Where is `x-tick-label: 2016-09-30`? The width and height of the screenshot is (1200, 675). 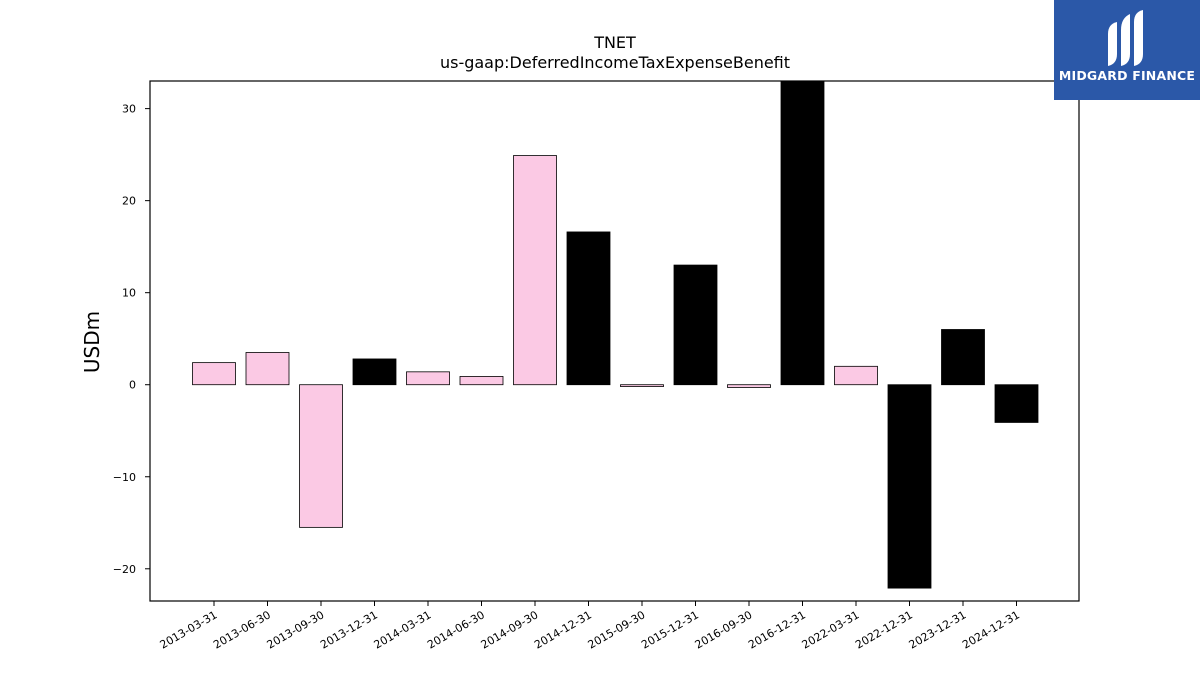 x-tick-label: 2016-09-30 is located at coordinates (724, 629).